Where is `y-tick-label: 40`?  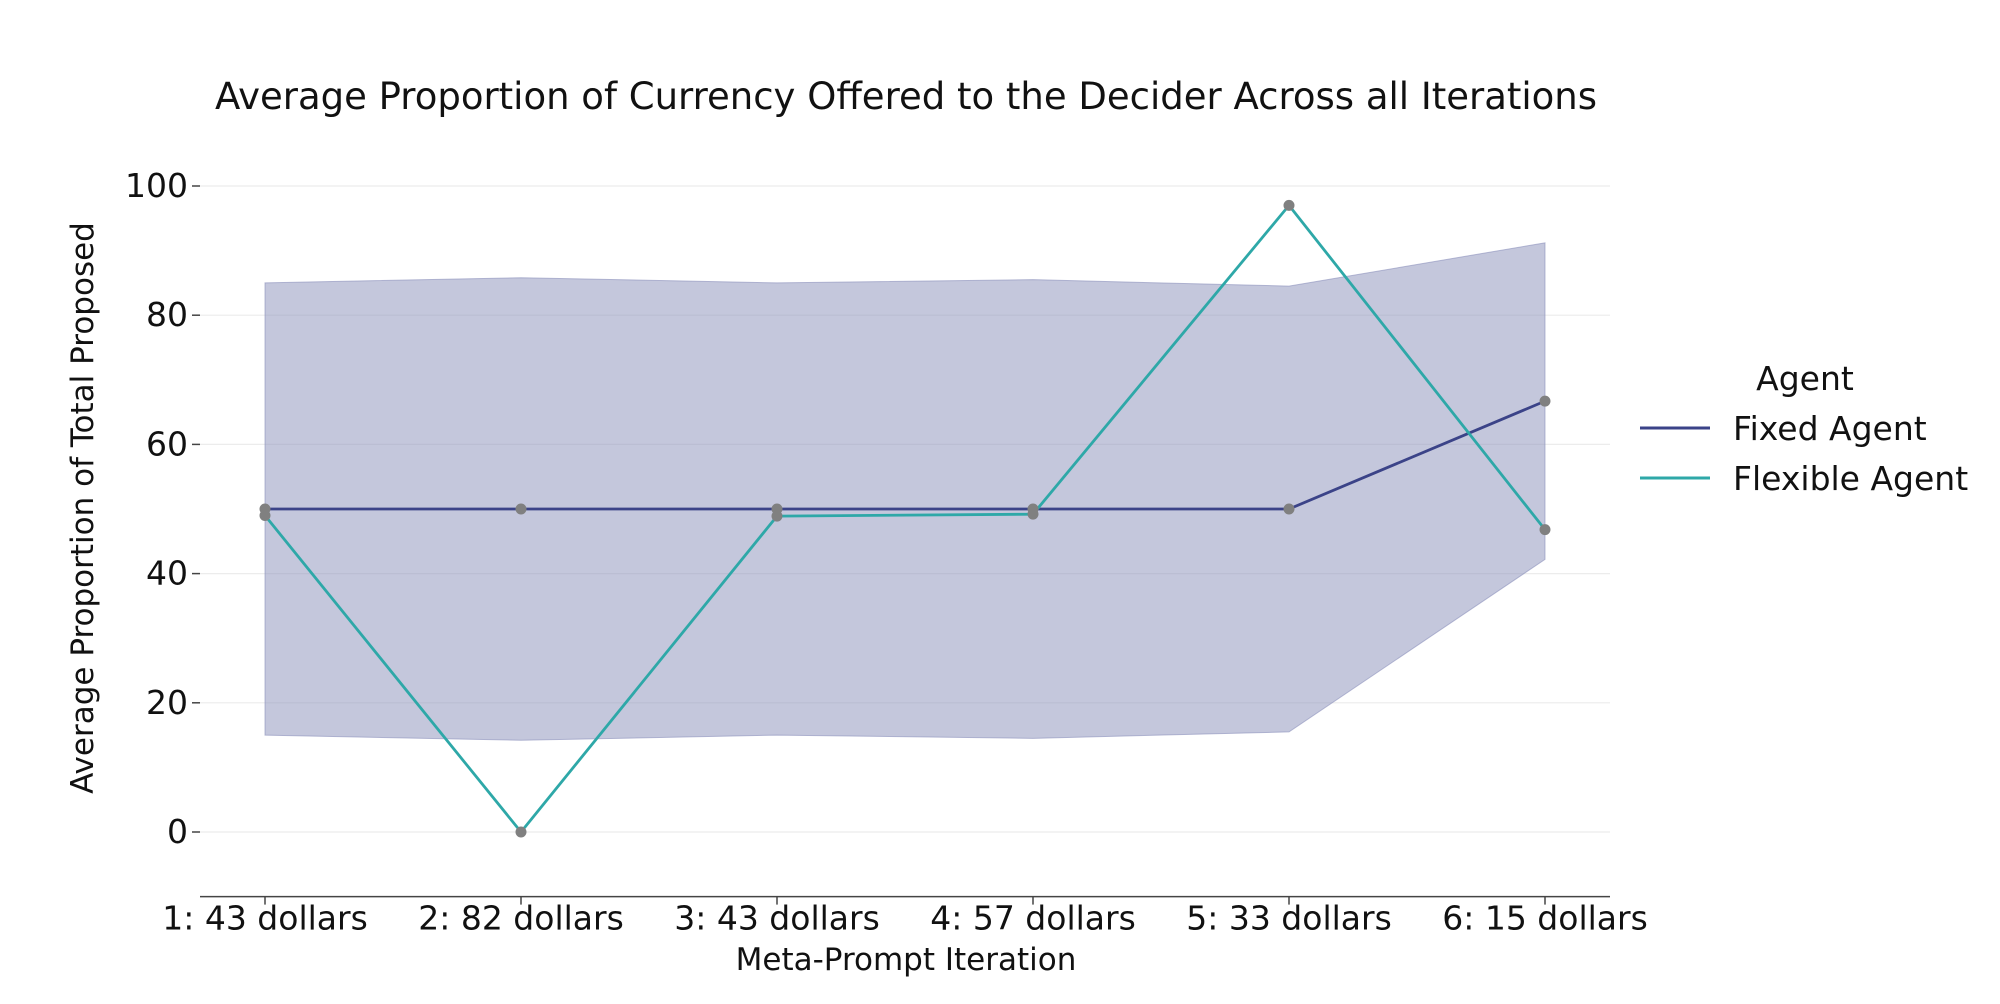
y-tick-label: 40 is located at coordinates (167, 573).